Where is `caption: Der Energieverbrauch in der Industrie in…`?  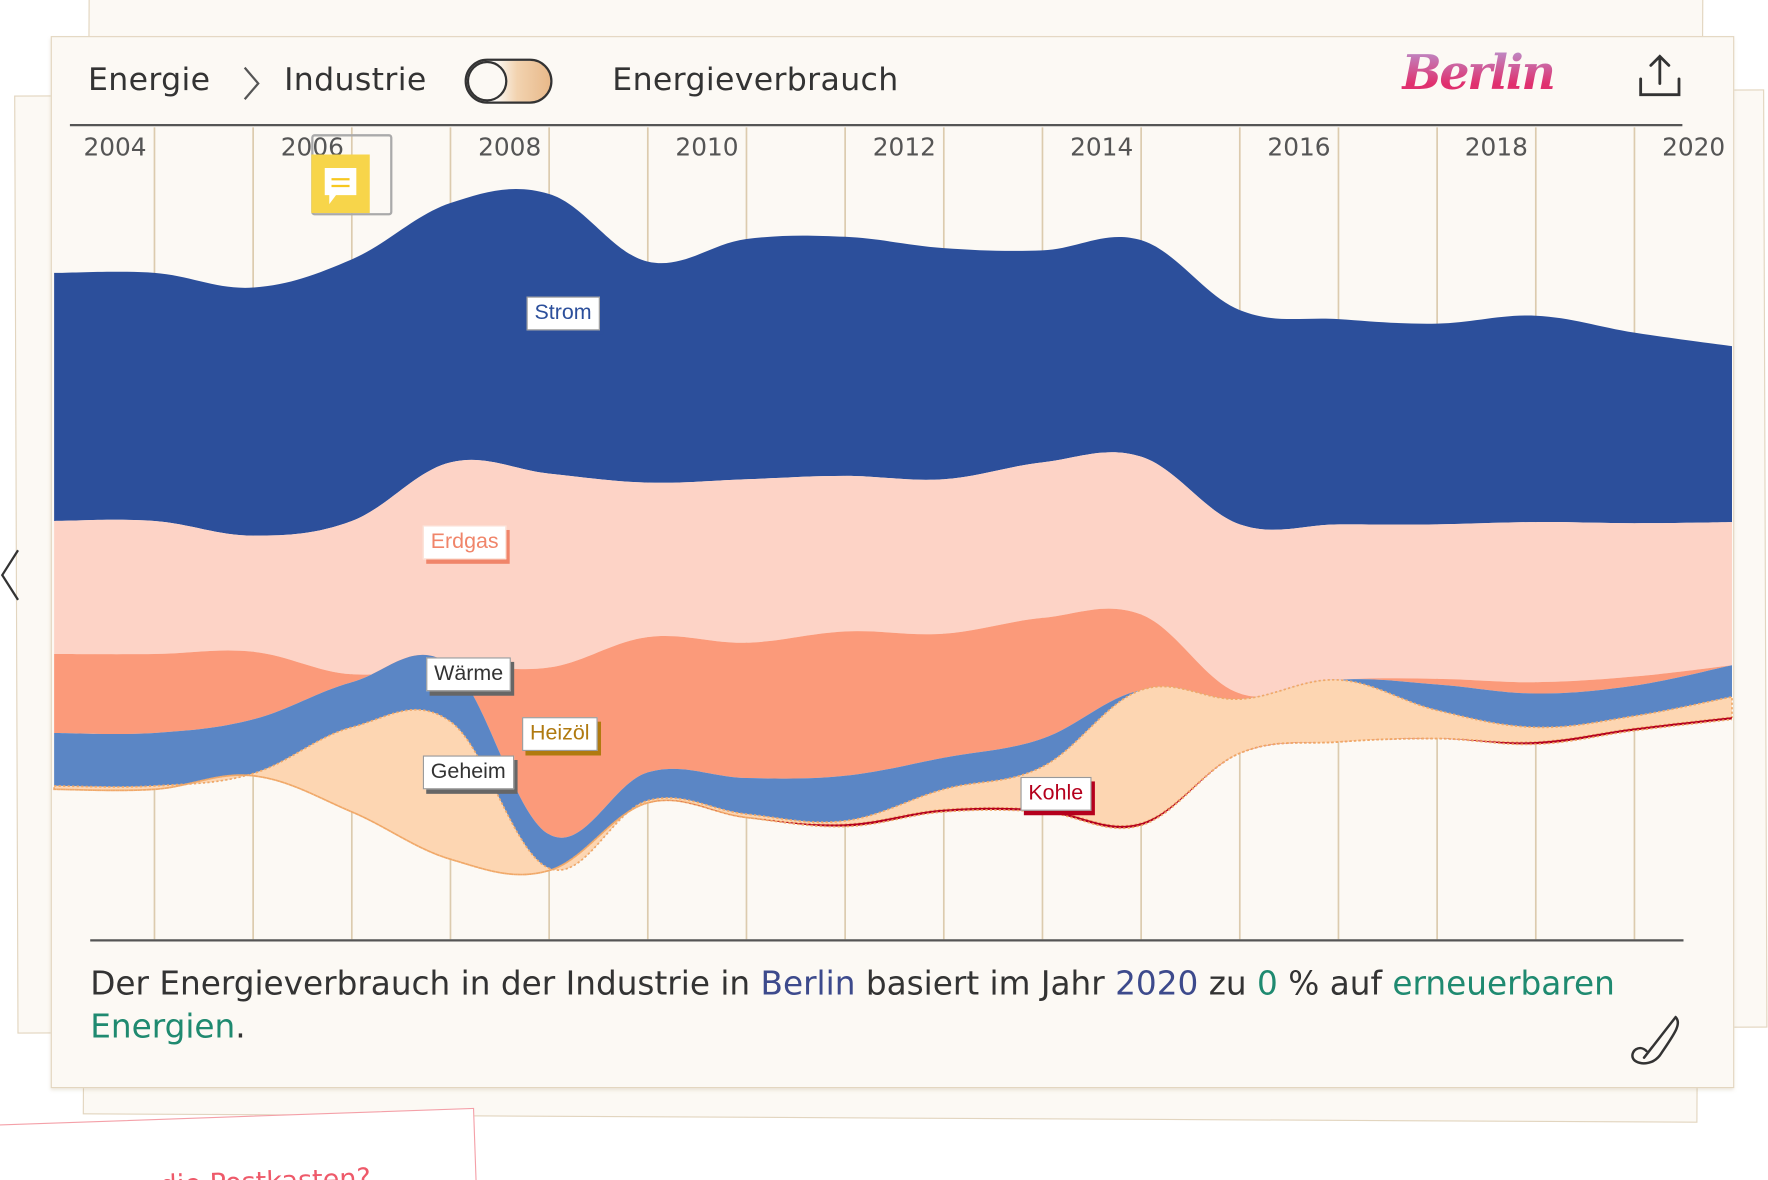 caption: Der Energieverbrauch in der Industrie in… is located at coordinates (890, 1005).